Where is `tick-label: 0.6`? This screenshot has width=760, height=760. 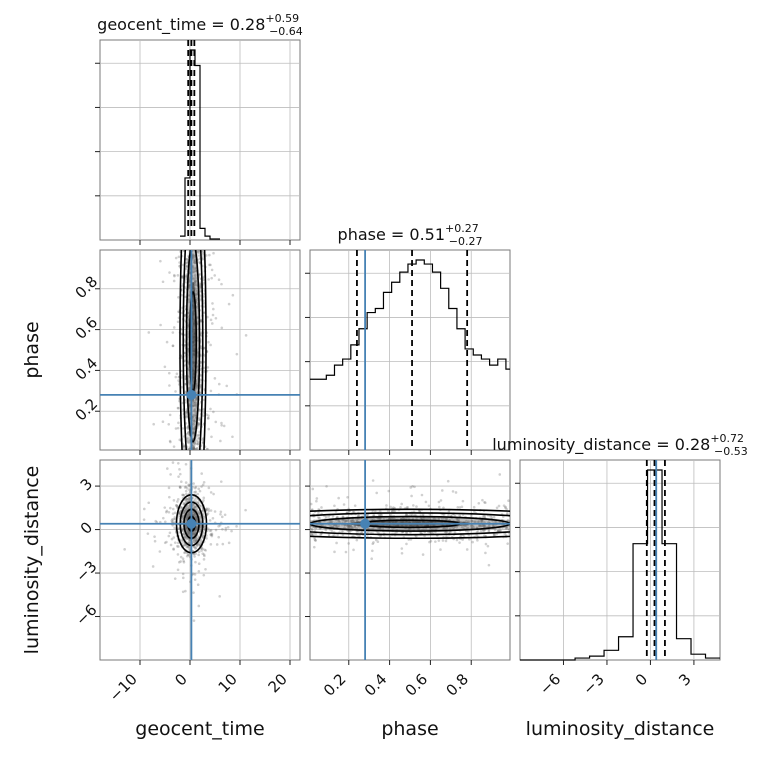 tick-label: 0.6 is located at coordinates (417, 685).